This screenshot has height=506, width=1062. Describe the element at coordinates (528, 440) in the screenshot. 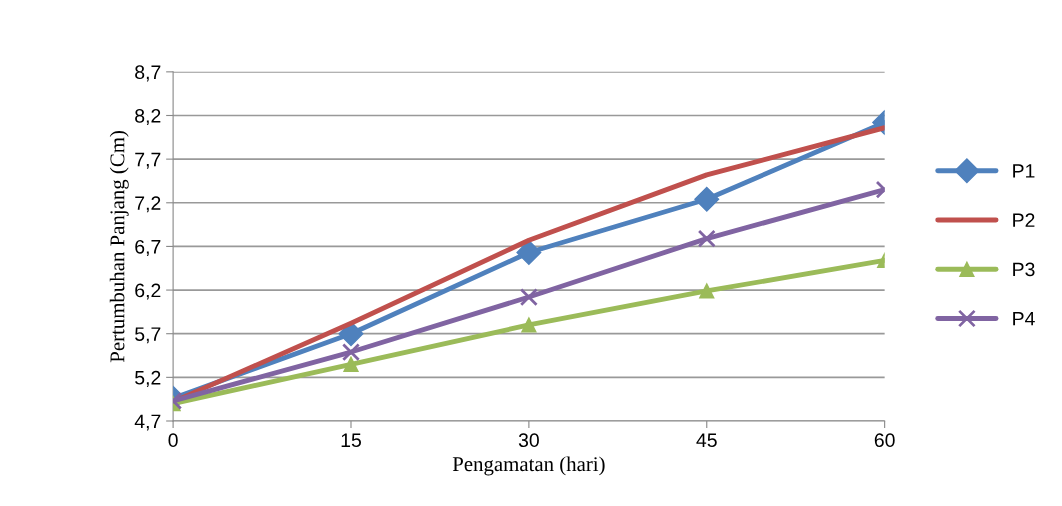

I see `x-tick-label: 30` at that location.